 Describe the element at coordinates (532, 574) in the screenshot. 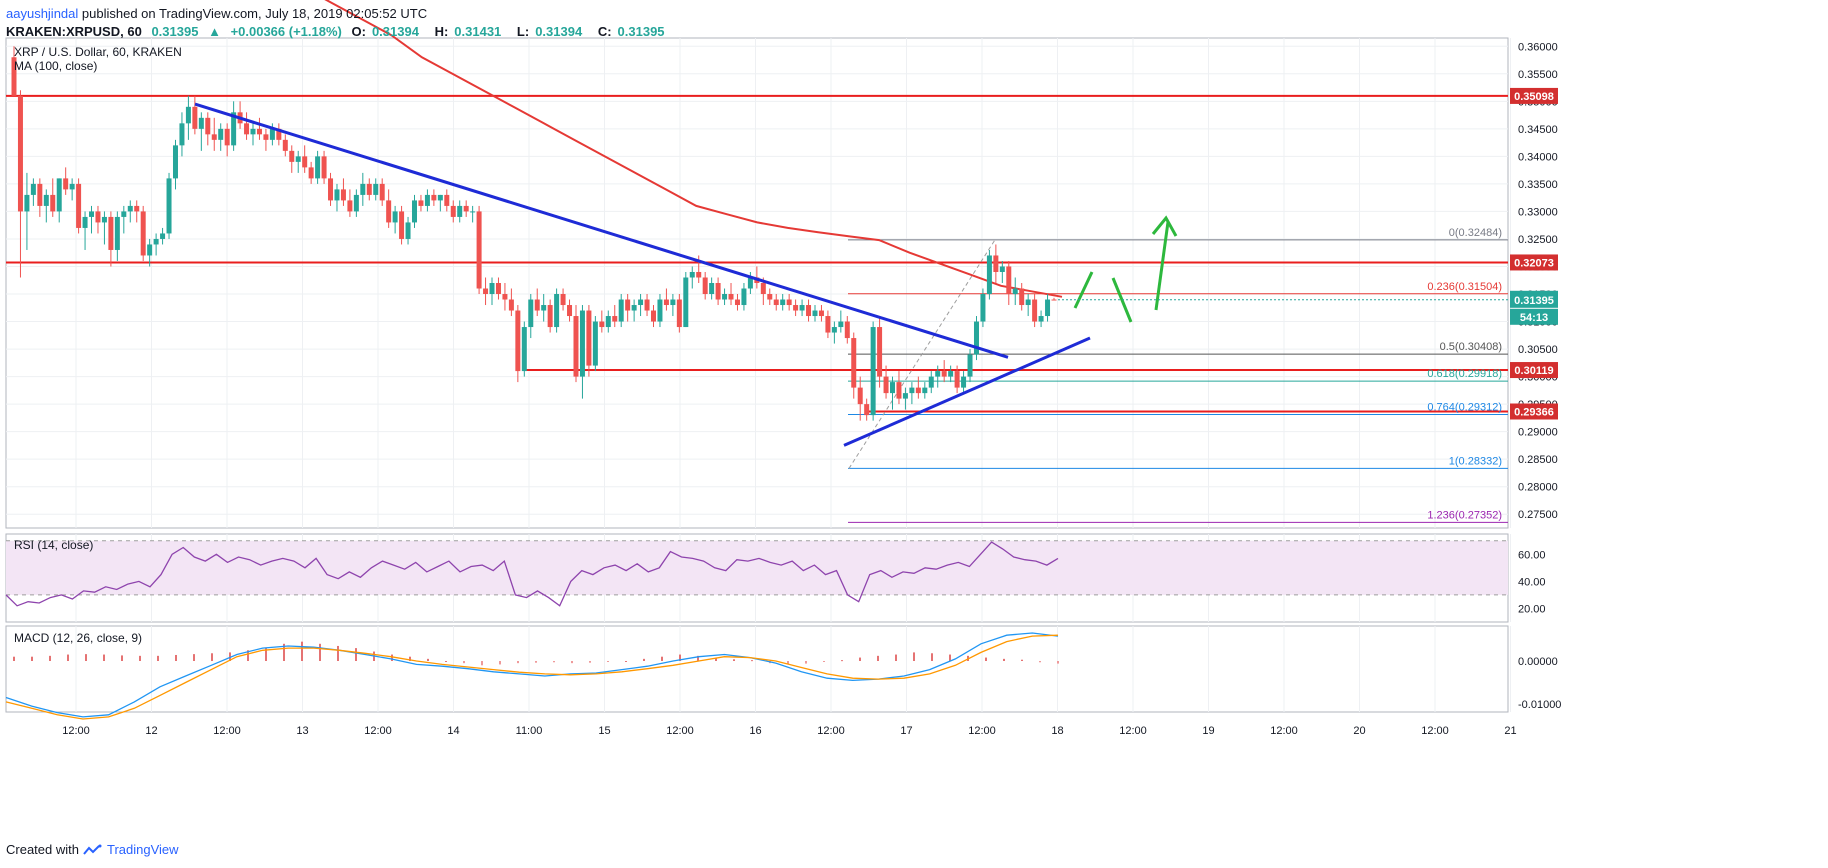

I see `rsi-line` at that location.